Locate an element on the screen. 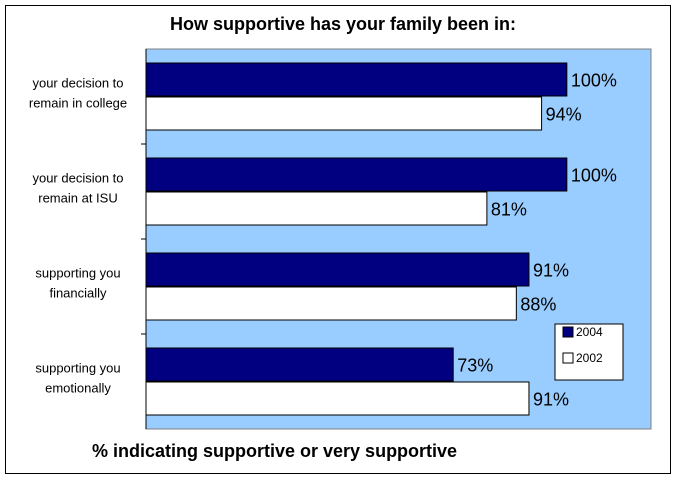 The height and width of the screenshot is (479, 678). chart-title: How supportive has your family been in: is located at coordinates (343, 24).